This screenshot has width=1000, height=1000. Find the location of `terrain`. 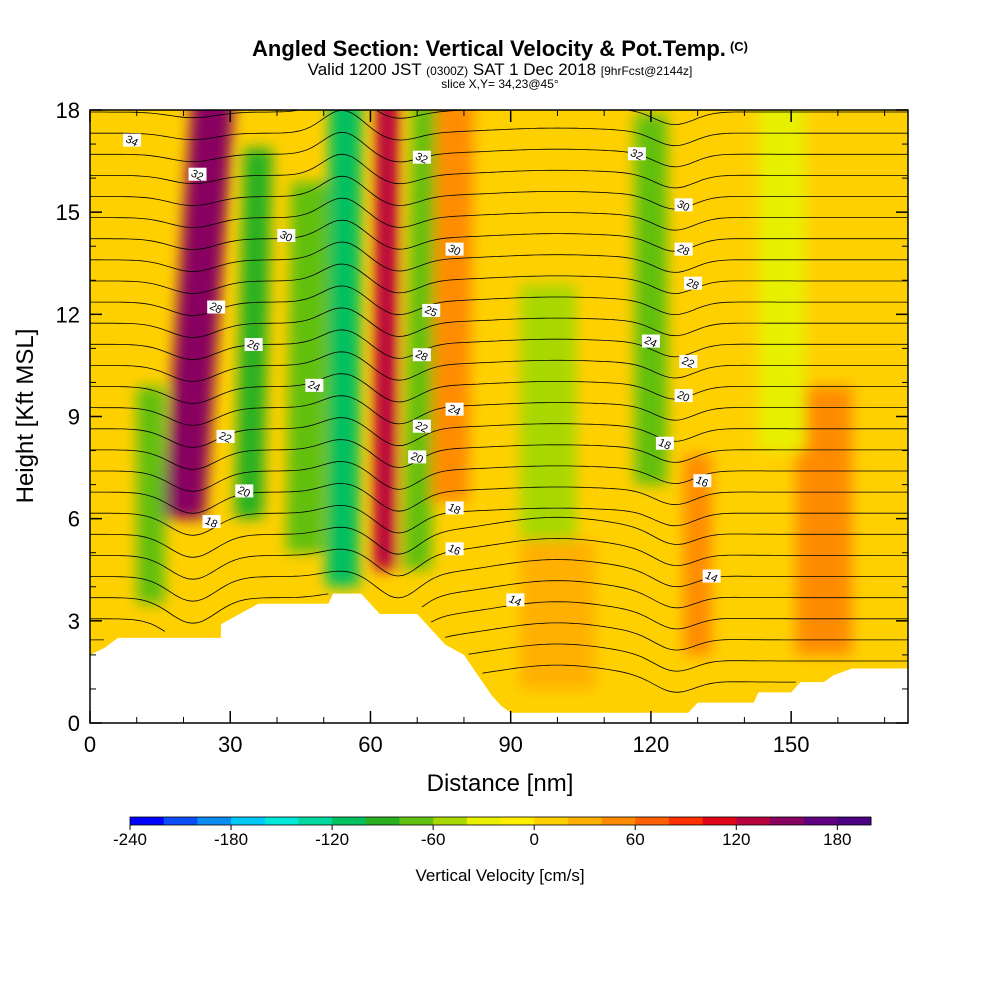

terrain is located at coordinates (499, 658).